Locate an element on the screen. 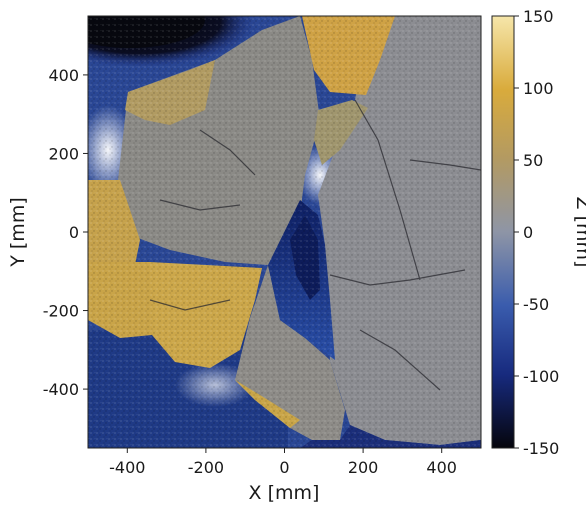 The image size is (586, 506). y-tick-label: -400 is located at coordinates (61, 389).